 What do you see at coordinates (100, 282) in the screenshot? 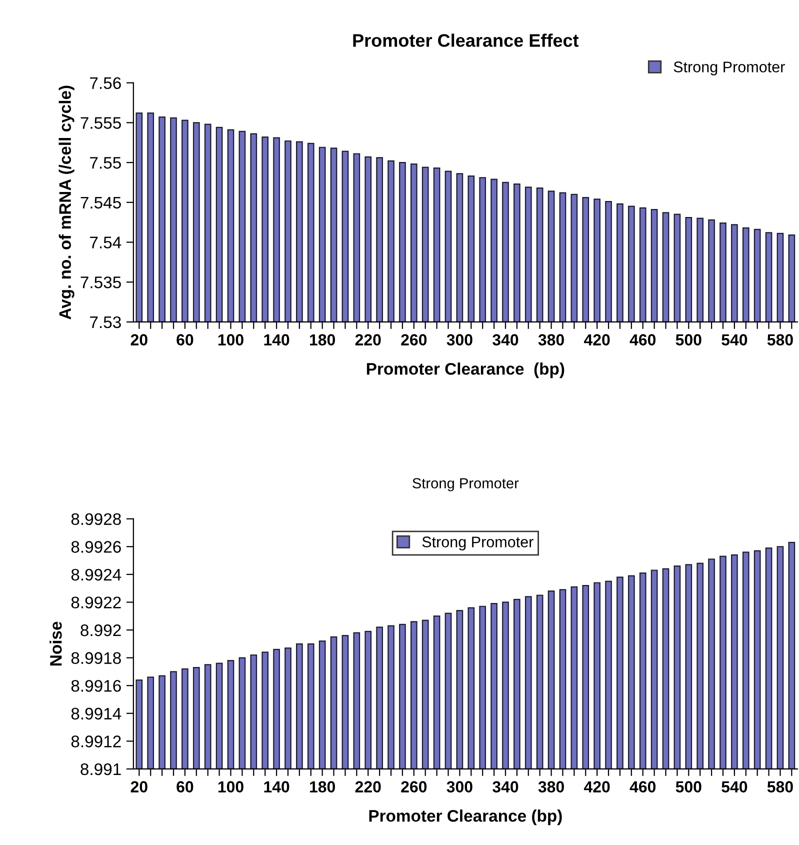
I see `y-tick-label: 7.535` at bounding box center [100, 282].